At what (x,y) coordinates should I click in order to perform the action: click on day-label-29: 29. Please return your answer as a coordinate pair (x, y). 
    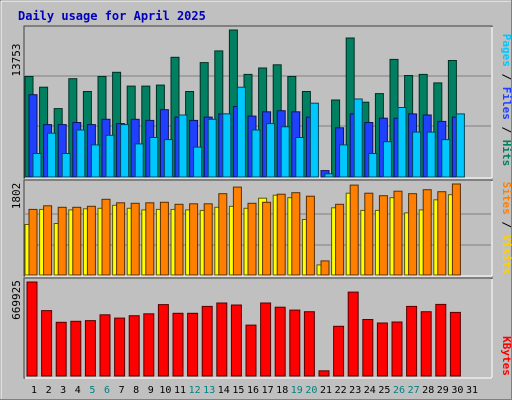
    Looking at the image, I should click on (443, 390).